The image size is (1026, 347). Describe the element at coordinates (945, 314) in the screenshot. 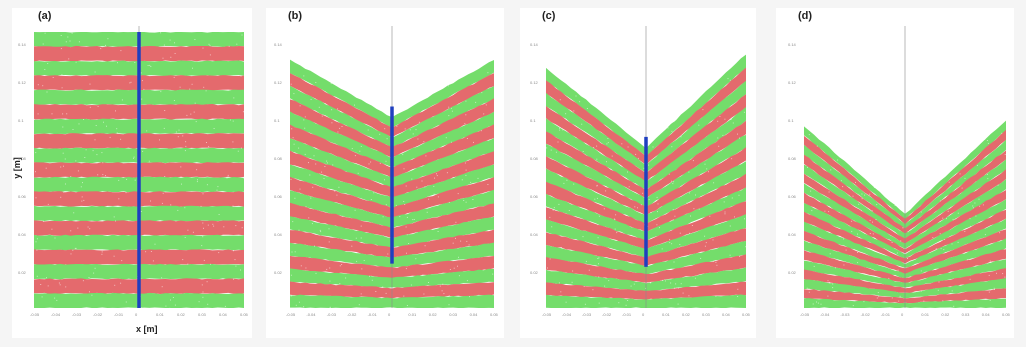

I see `x-tick-label: 0.02` at that location.